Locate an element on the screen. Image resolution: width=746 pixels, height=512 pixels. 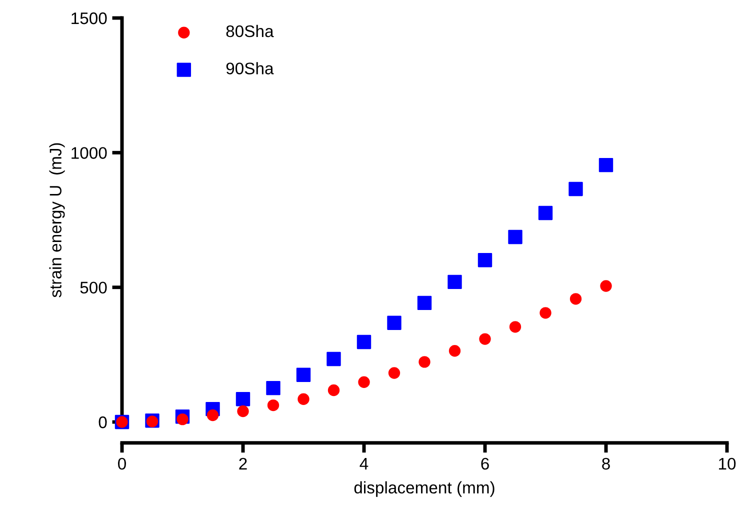
legend-label: 80Sha is located at coordinates (250, 31).